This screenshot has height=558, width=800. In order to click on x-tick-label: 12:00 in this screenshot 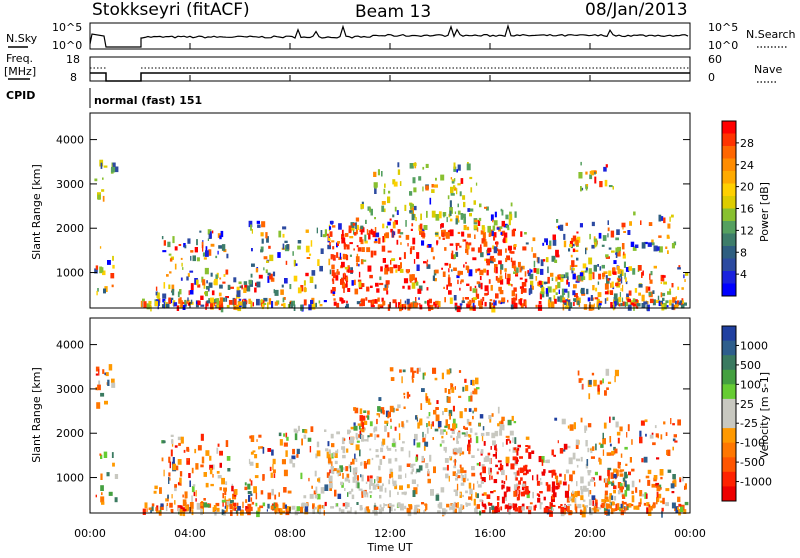, I will do `click(390, 533)`.